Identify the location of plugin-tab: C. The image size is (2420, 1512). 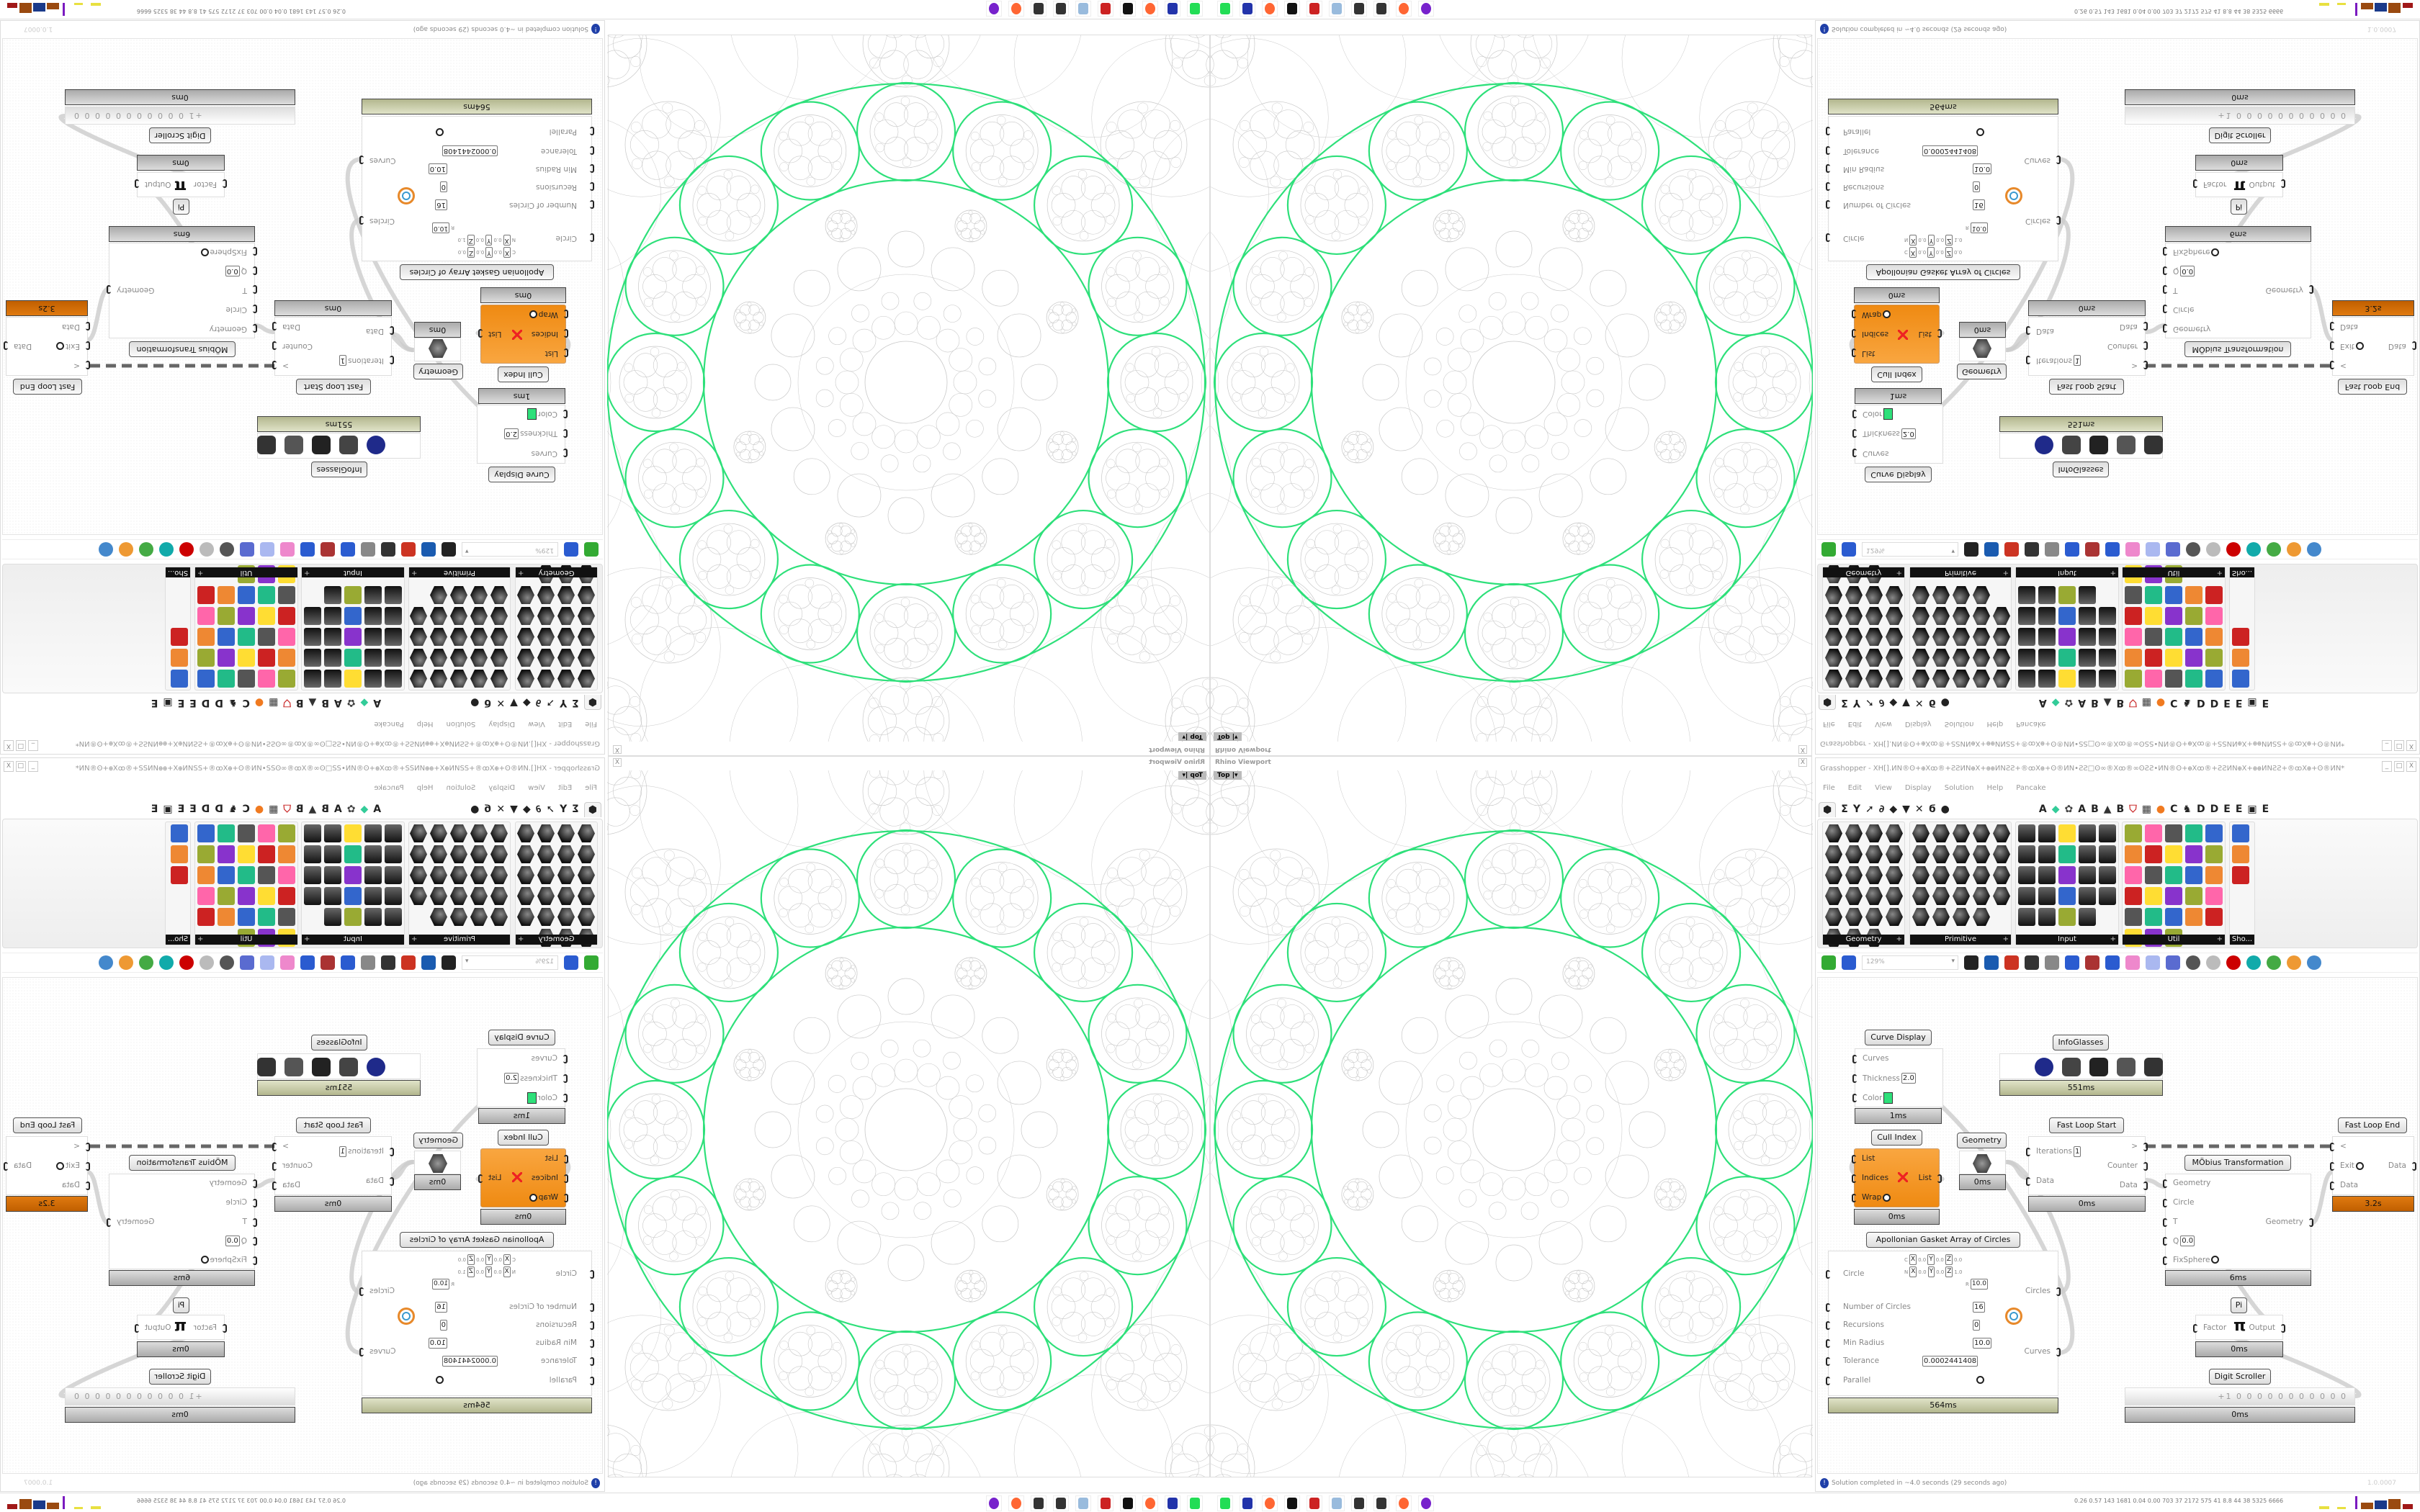
(246, 702).